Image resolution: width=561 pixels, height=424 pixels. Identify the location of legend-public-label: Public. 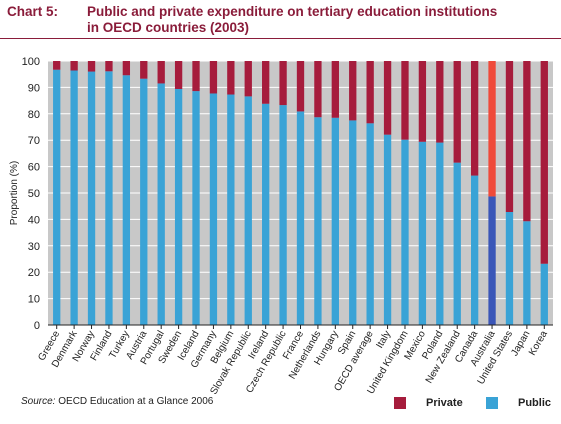
(535, 403).